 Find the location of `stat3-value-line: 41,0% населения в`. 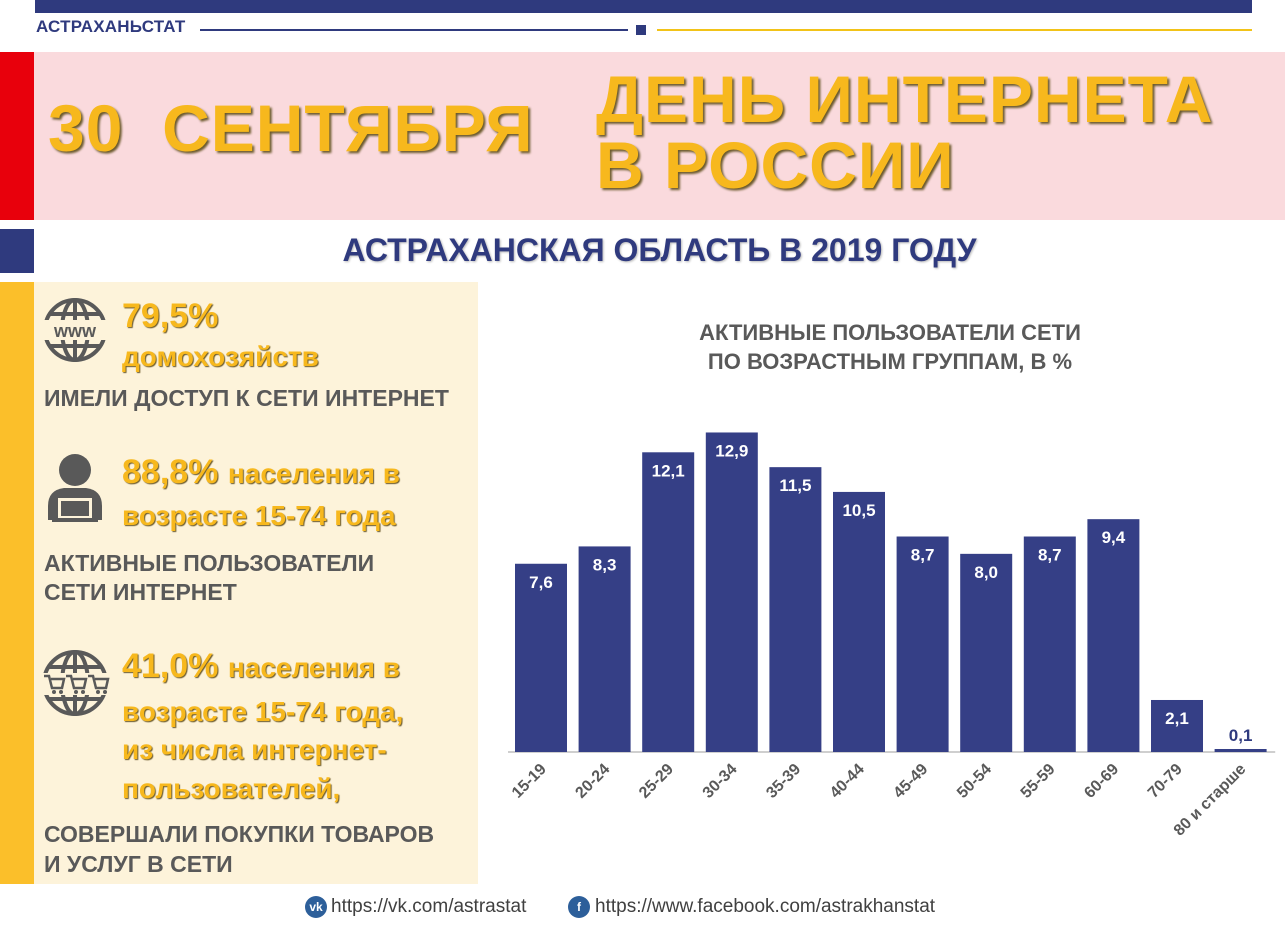

stat3-value-line: 41,0% населения в is located at coordinates (261, 667).